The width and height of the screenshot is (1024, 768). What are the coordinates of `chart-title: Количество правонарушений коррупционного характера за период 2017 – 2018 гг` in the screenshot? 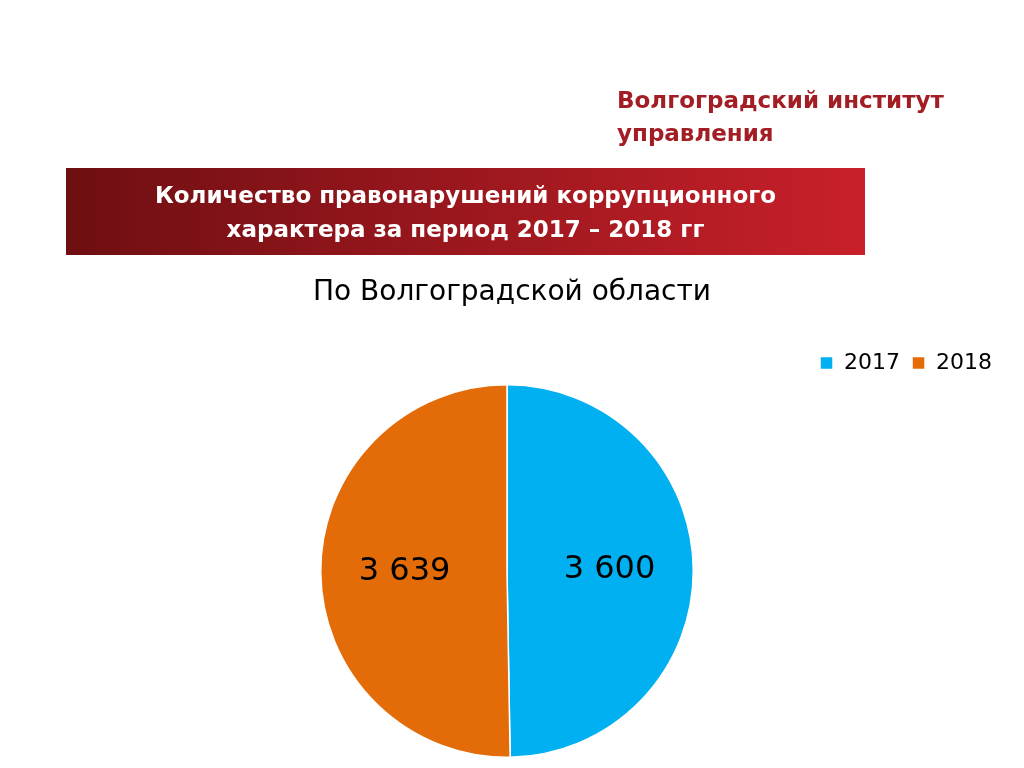 It's located at (465, 212).